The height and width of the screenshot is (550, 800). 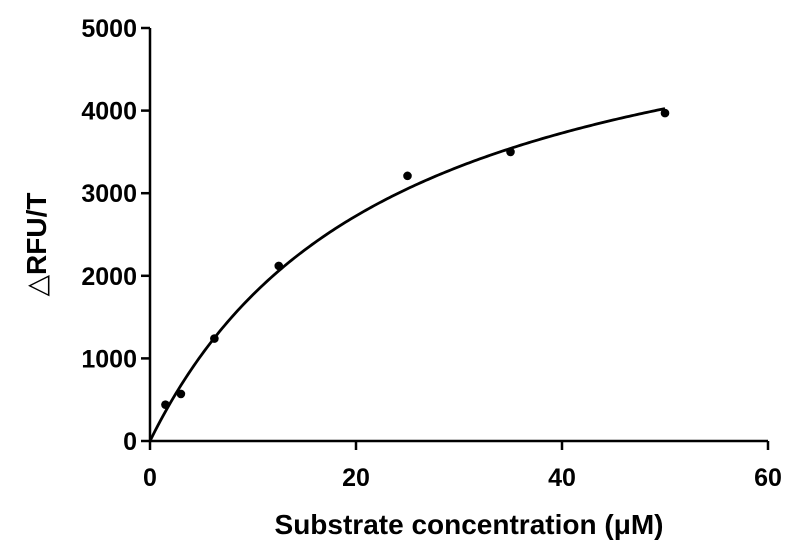 I want to click on x-ticks: 0 20 40 60, so click(x=462, y=466).